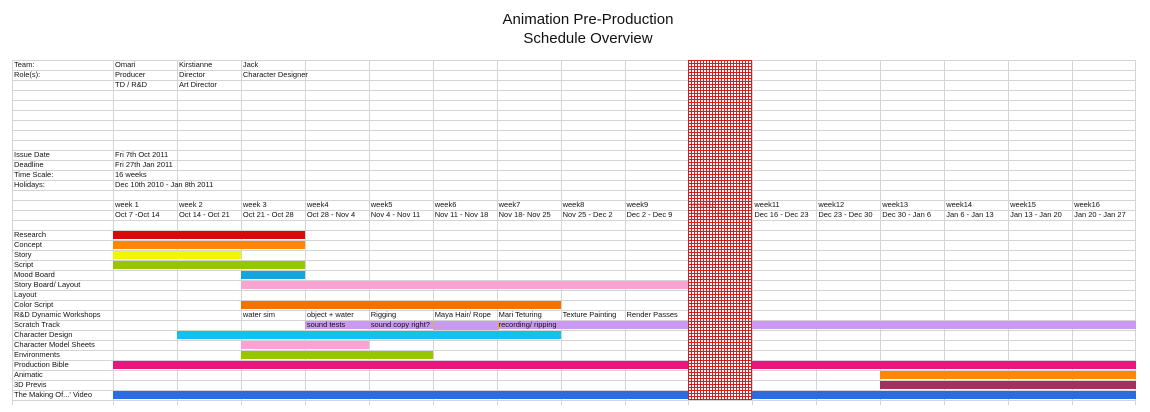 This screenshot has width=1150, height=412. I want to click on task-label: Scratch Track, so click(37, 324).